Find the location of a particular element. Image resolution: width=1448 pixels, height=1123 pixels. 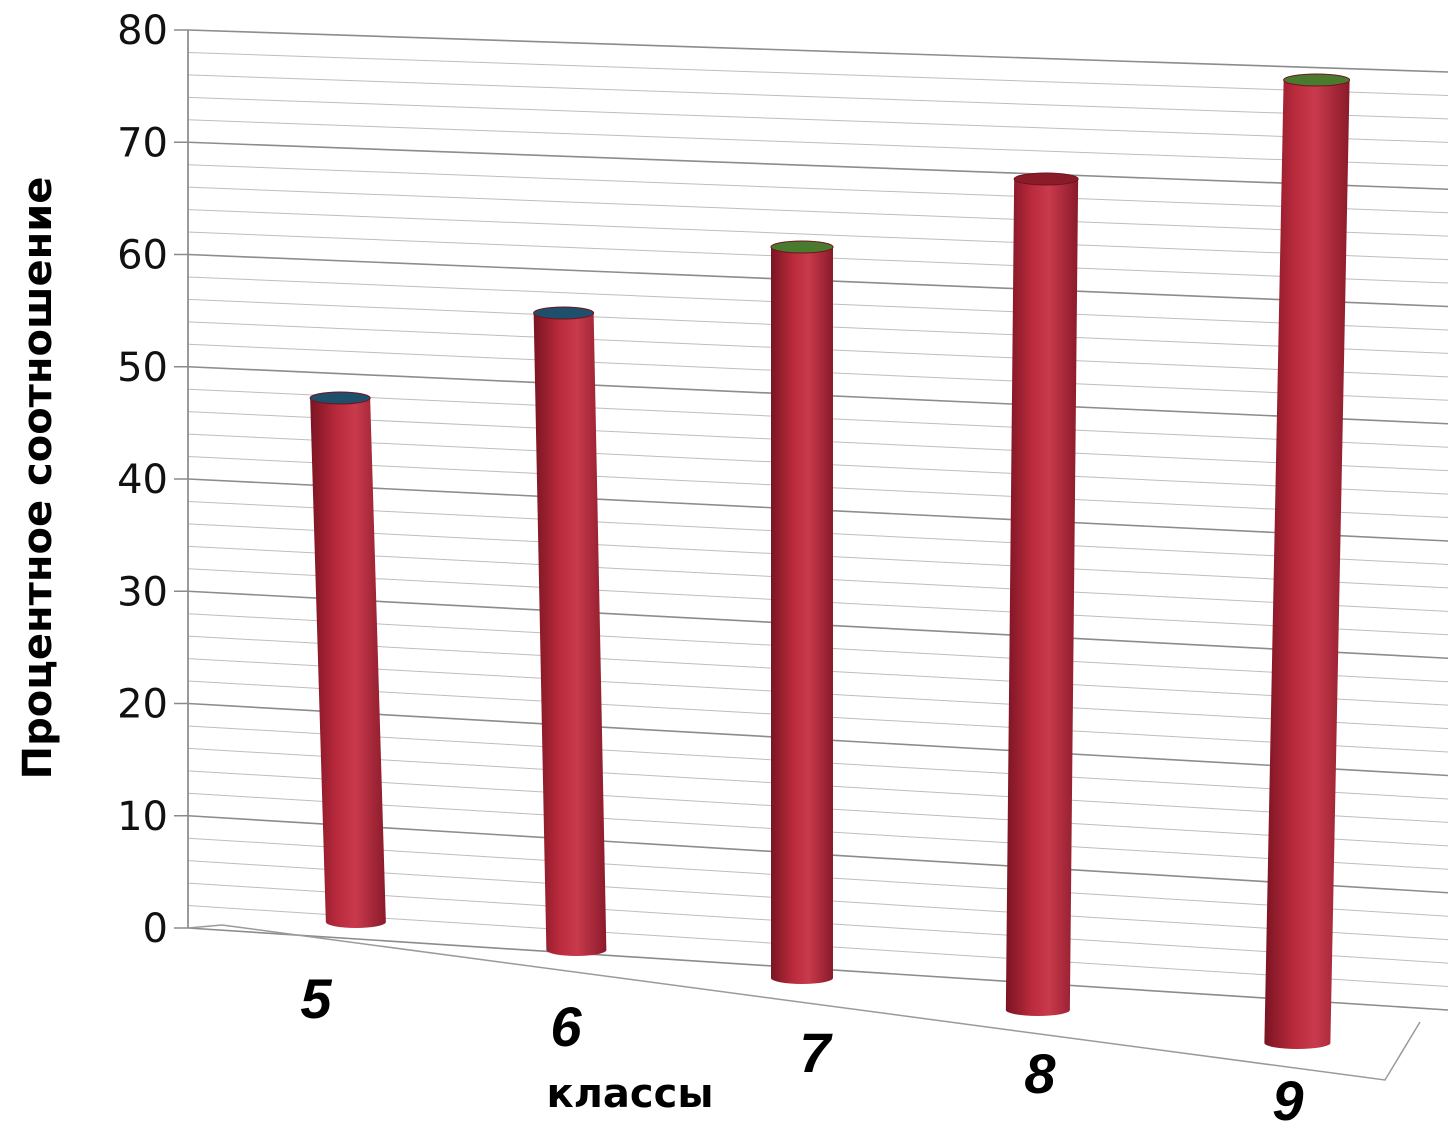

y-tick-label: 30 is located at coordinates (142, 592).